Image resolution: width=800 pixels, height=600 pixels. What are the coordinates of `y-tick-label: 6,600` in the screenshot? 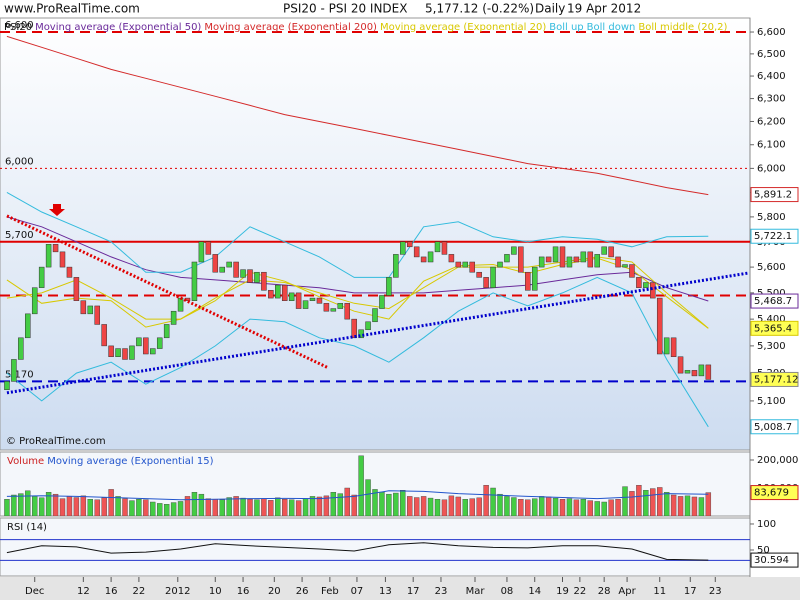 It's located at (771, 32).